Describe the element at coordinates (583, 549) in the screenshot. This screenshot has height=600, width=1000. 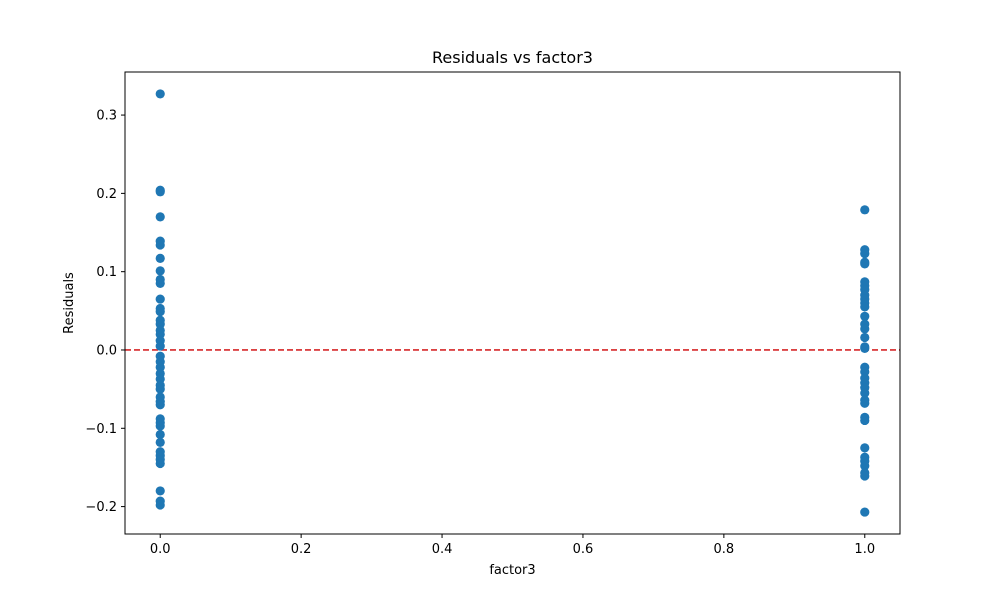
I see `x-tick-label: 0.6` at that location.